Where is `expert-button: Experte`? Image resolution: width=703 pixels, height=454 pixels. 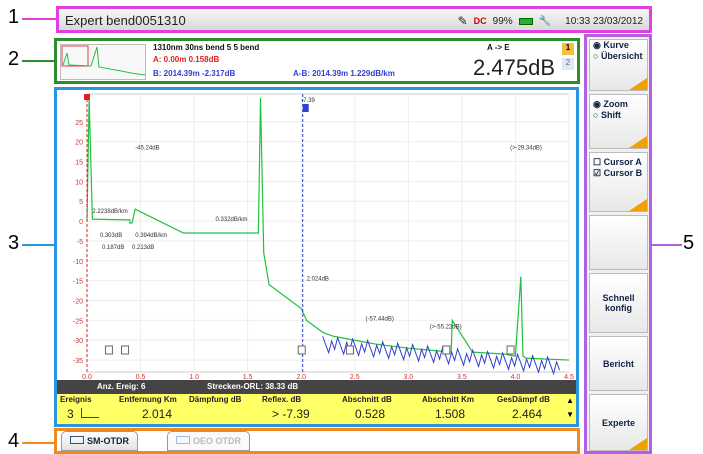
expert-button: Experte is located at coordinates (618, 422).